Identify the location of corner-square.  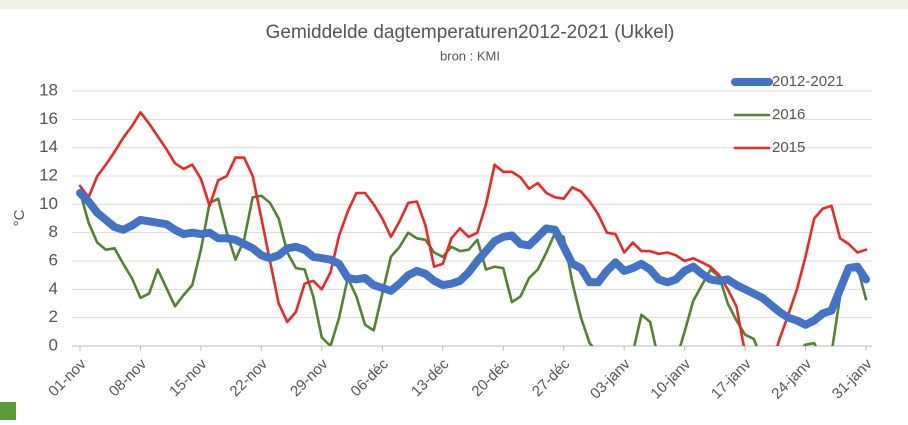
(8, 411).